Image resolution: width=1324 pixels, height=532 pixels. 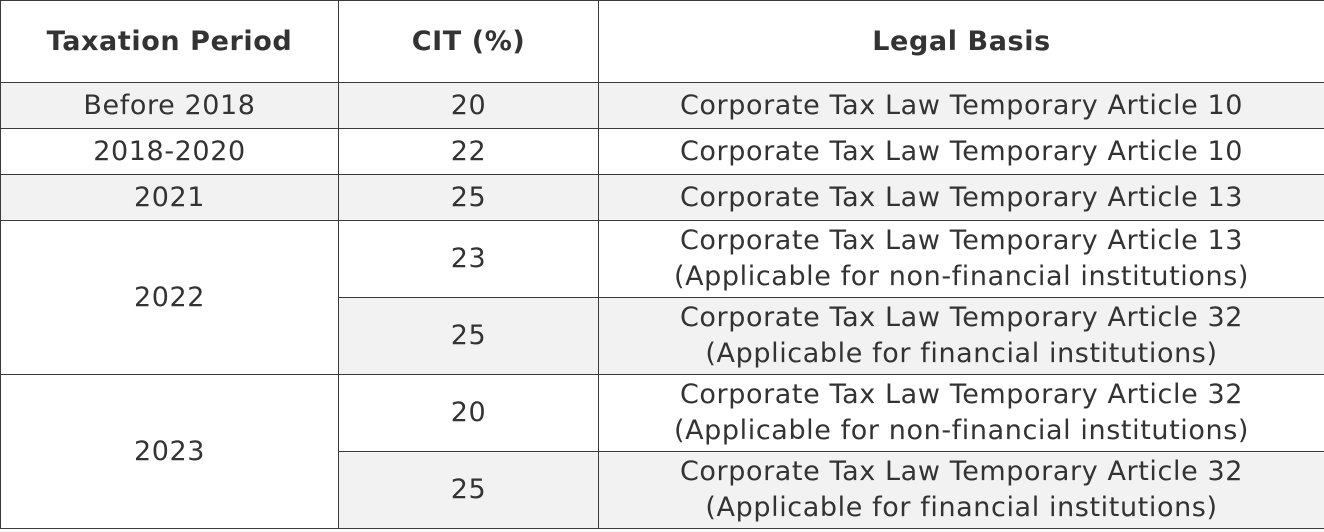 What do you see at coordinates (169, 297) in the screenshot?
I see `period-cell: 2022` at bounding box center [169, 297].